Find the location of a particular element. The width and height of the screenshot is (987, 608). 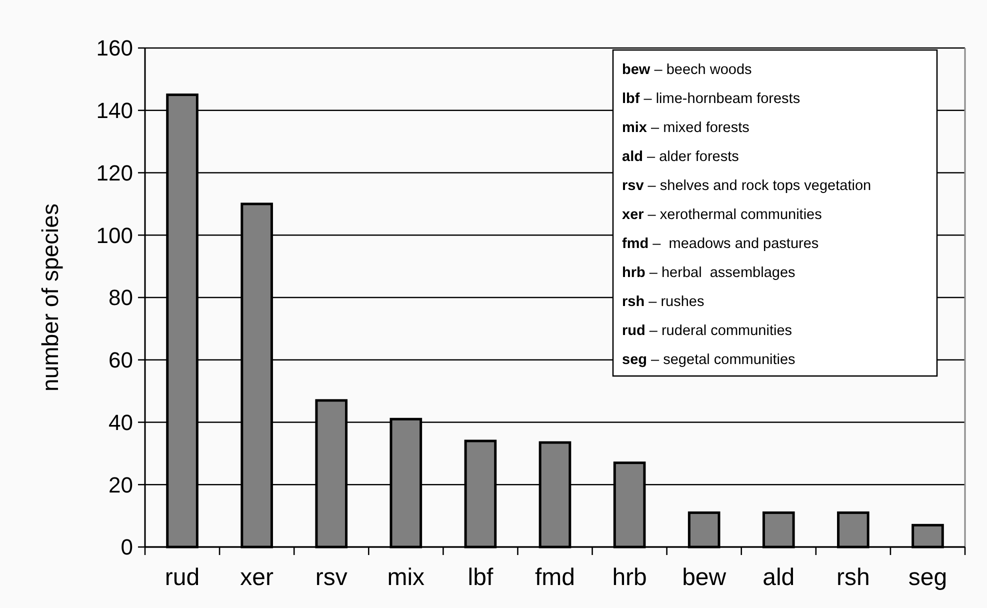

x-tick-label: rud is located at coordinates (182, 577).